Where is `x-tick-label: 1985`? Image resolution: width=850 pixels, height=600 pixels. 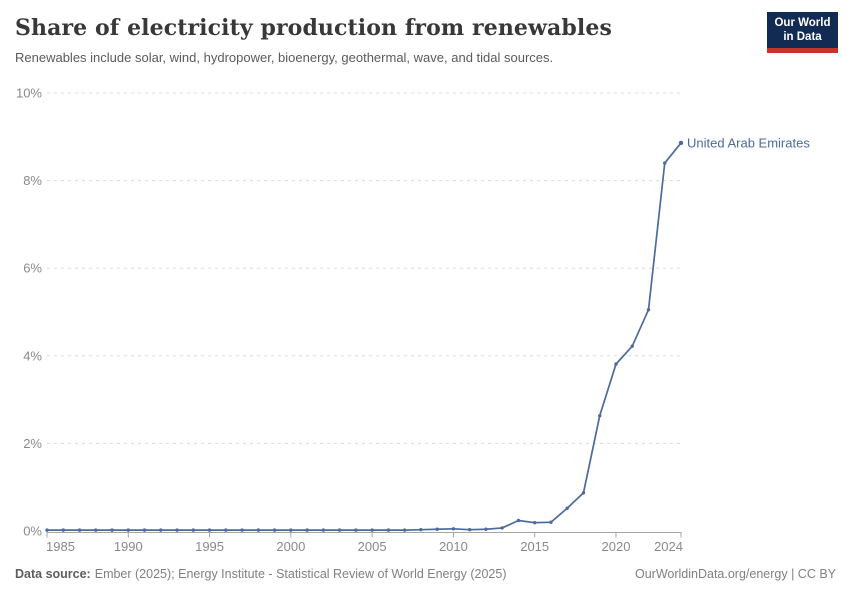 x-tick-label: 1985 is located at coordinates (60, 546).